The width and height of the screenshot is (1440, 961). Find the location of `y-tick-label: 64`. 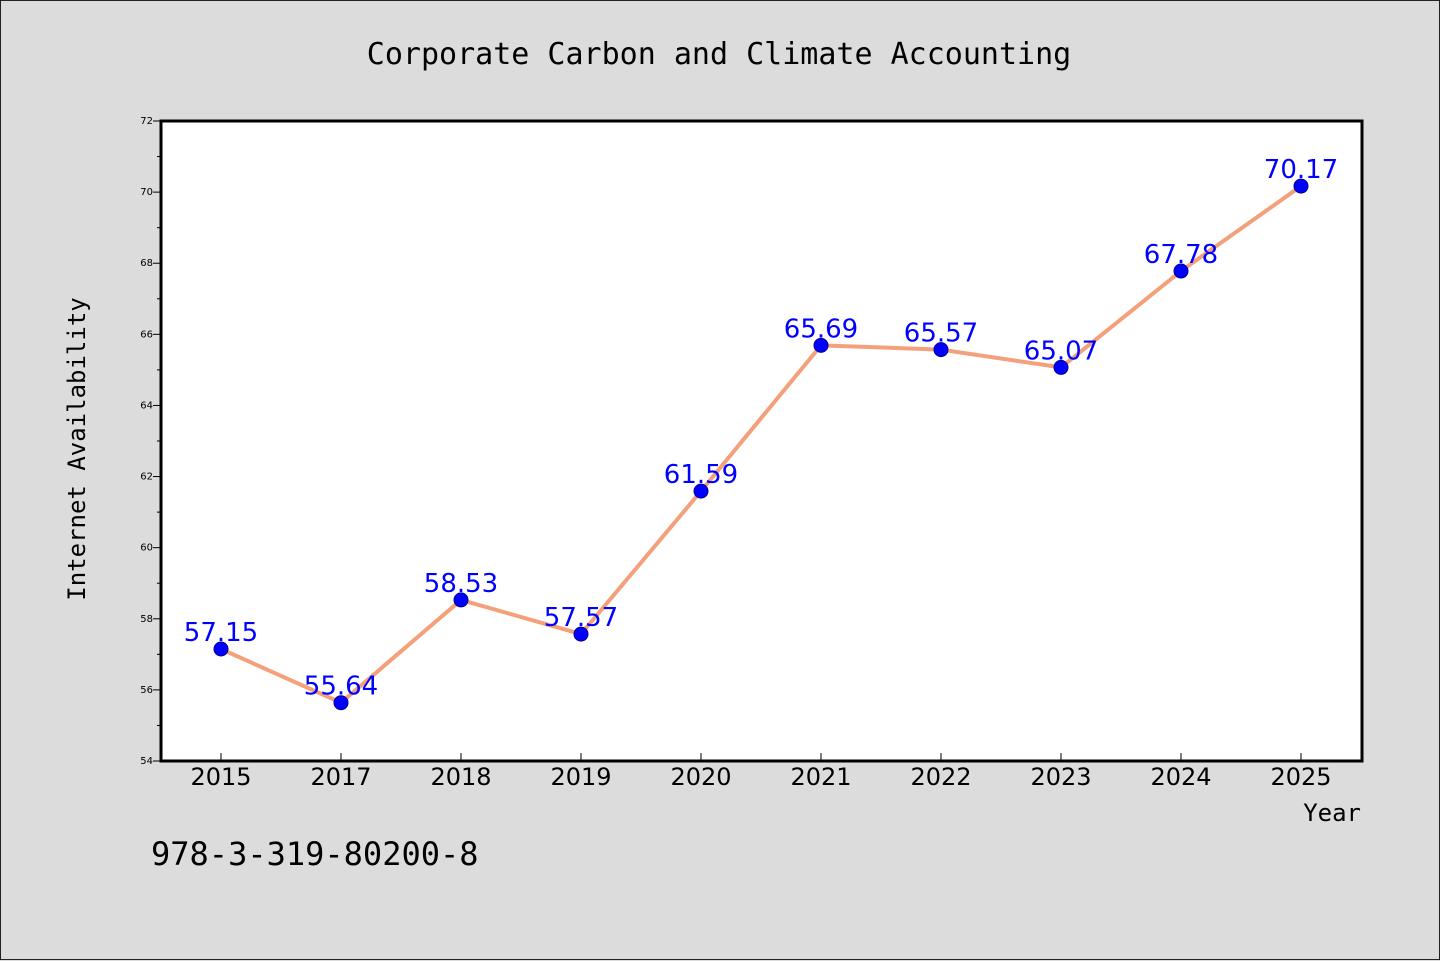

y-tick-label: 64 is located at coordinates (146, 405).